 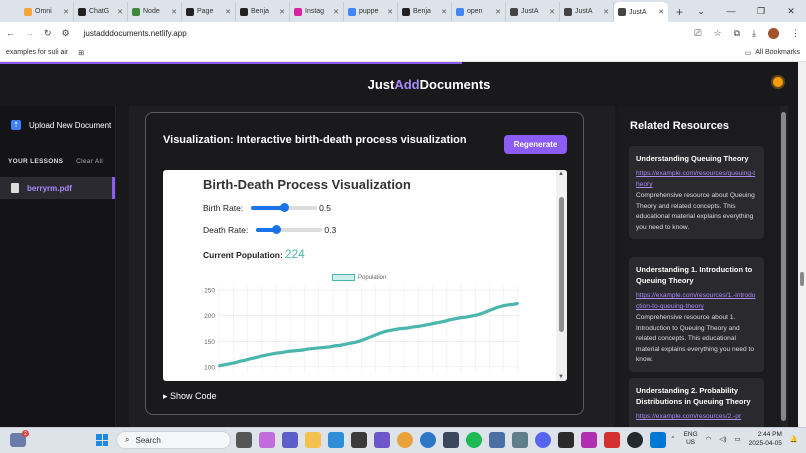 I want to click on wifi-icon: ◠, so click(x=708, y=439).